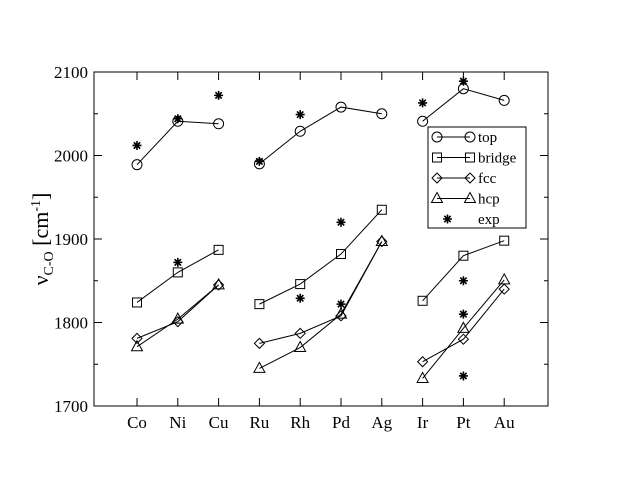  I want to click on legend: top bridge fcc hcp exp, so click(477, 177).